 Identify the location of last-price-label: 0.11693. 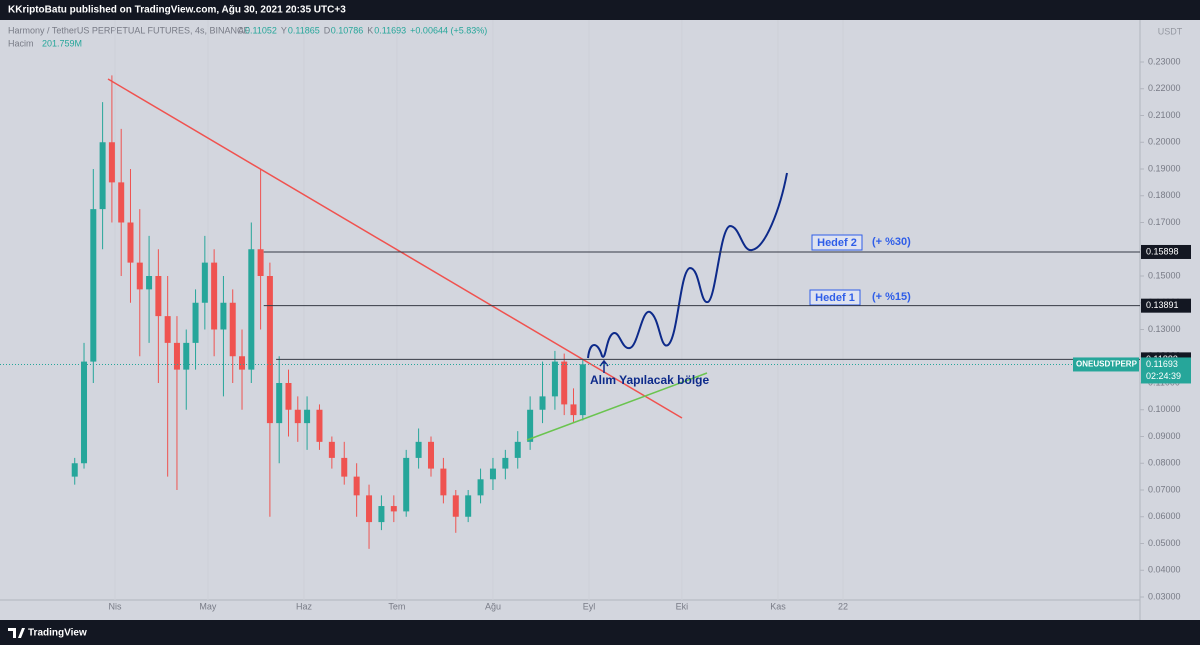
(1162, 364).